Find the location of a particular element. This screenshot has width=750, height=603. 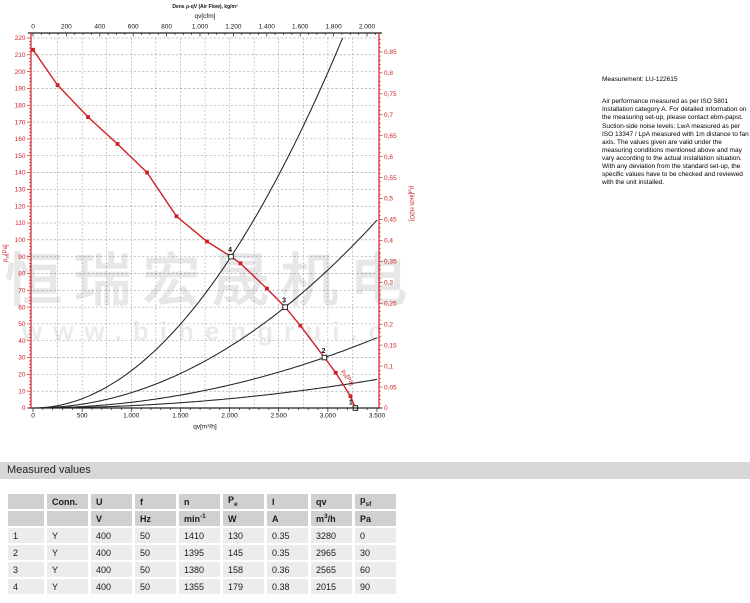

watermark-cn: 恒瑞宏晟机电 is located at coordinates (212, 281).